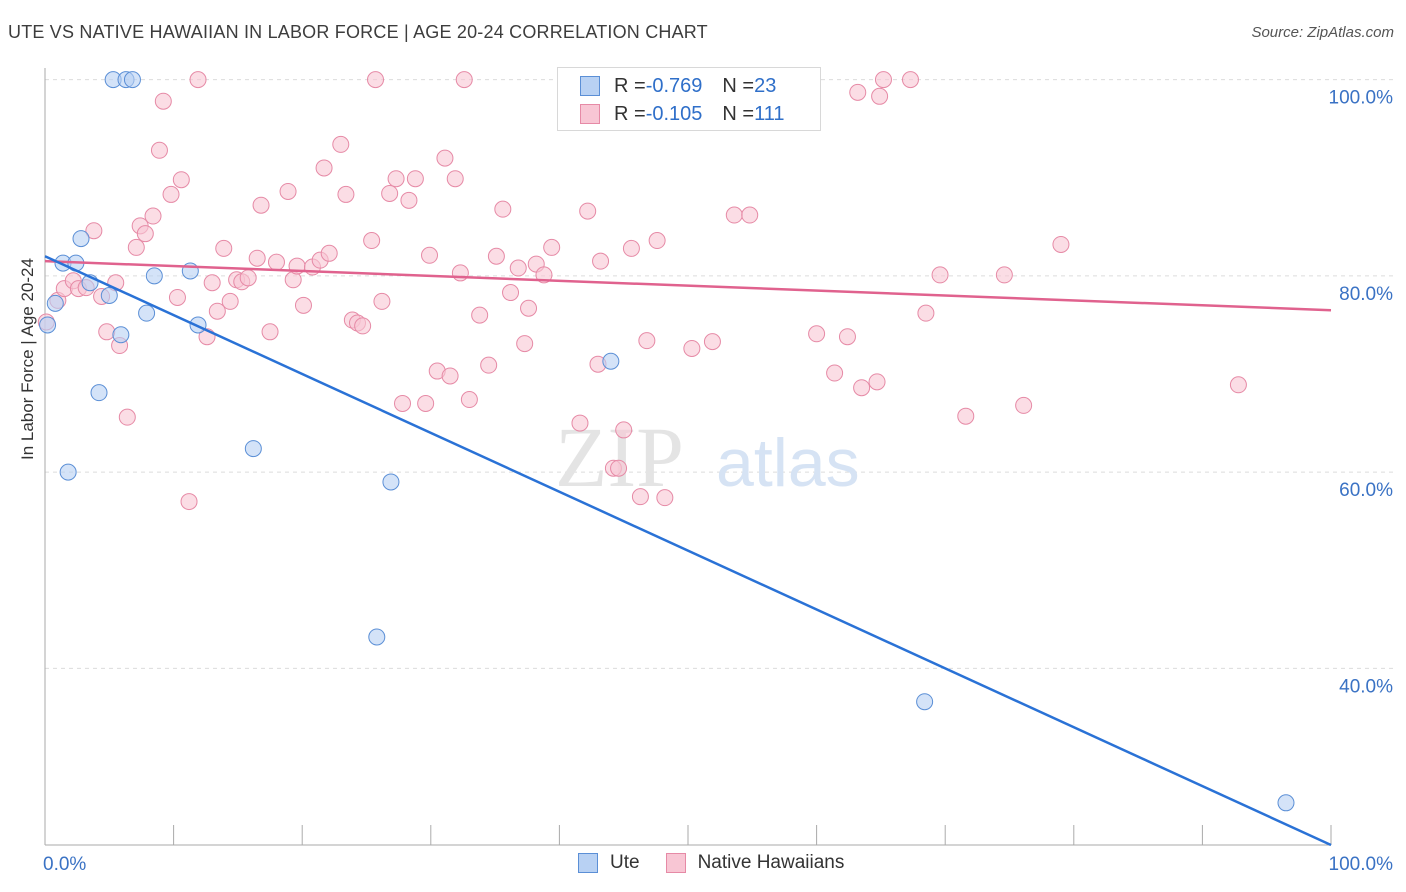 The height and width of the screenshot is (892, 1406). I want to click on hawaiian-r-value: -0.105, so click(674, 113).